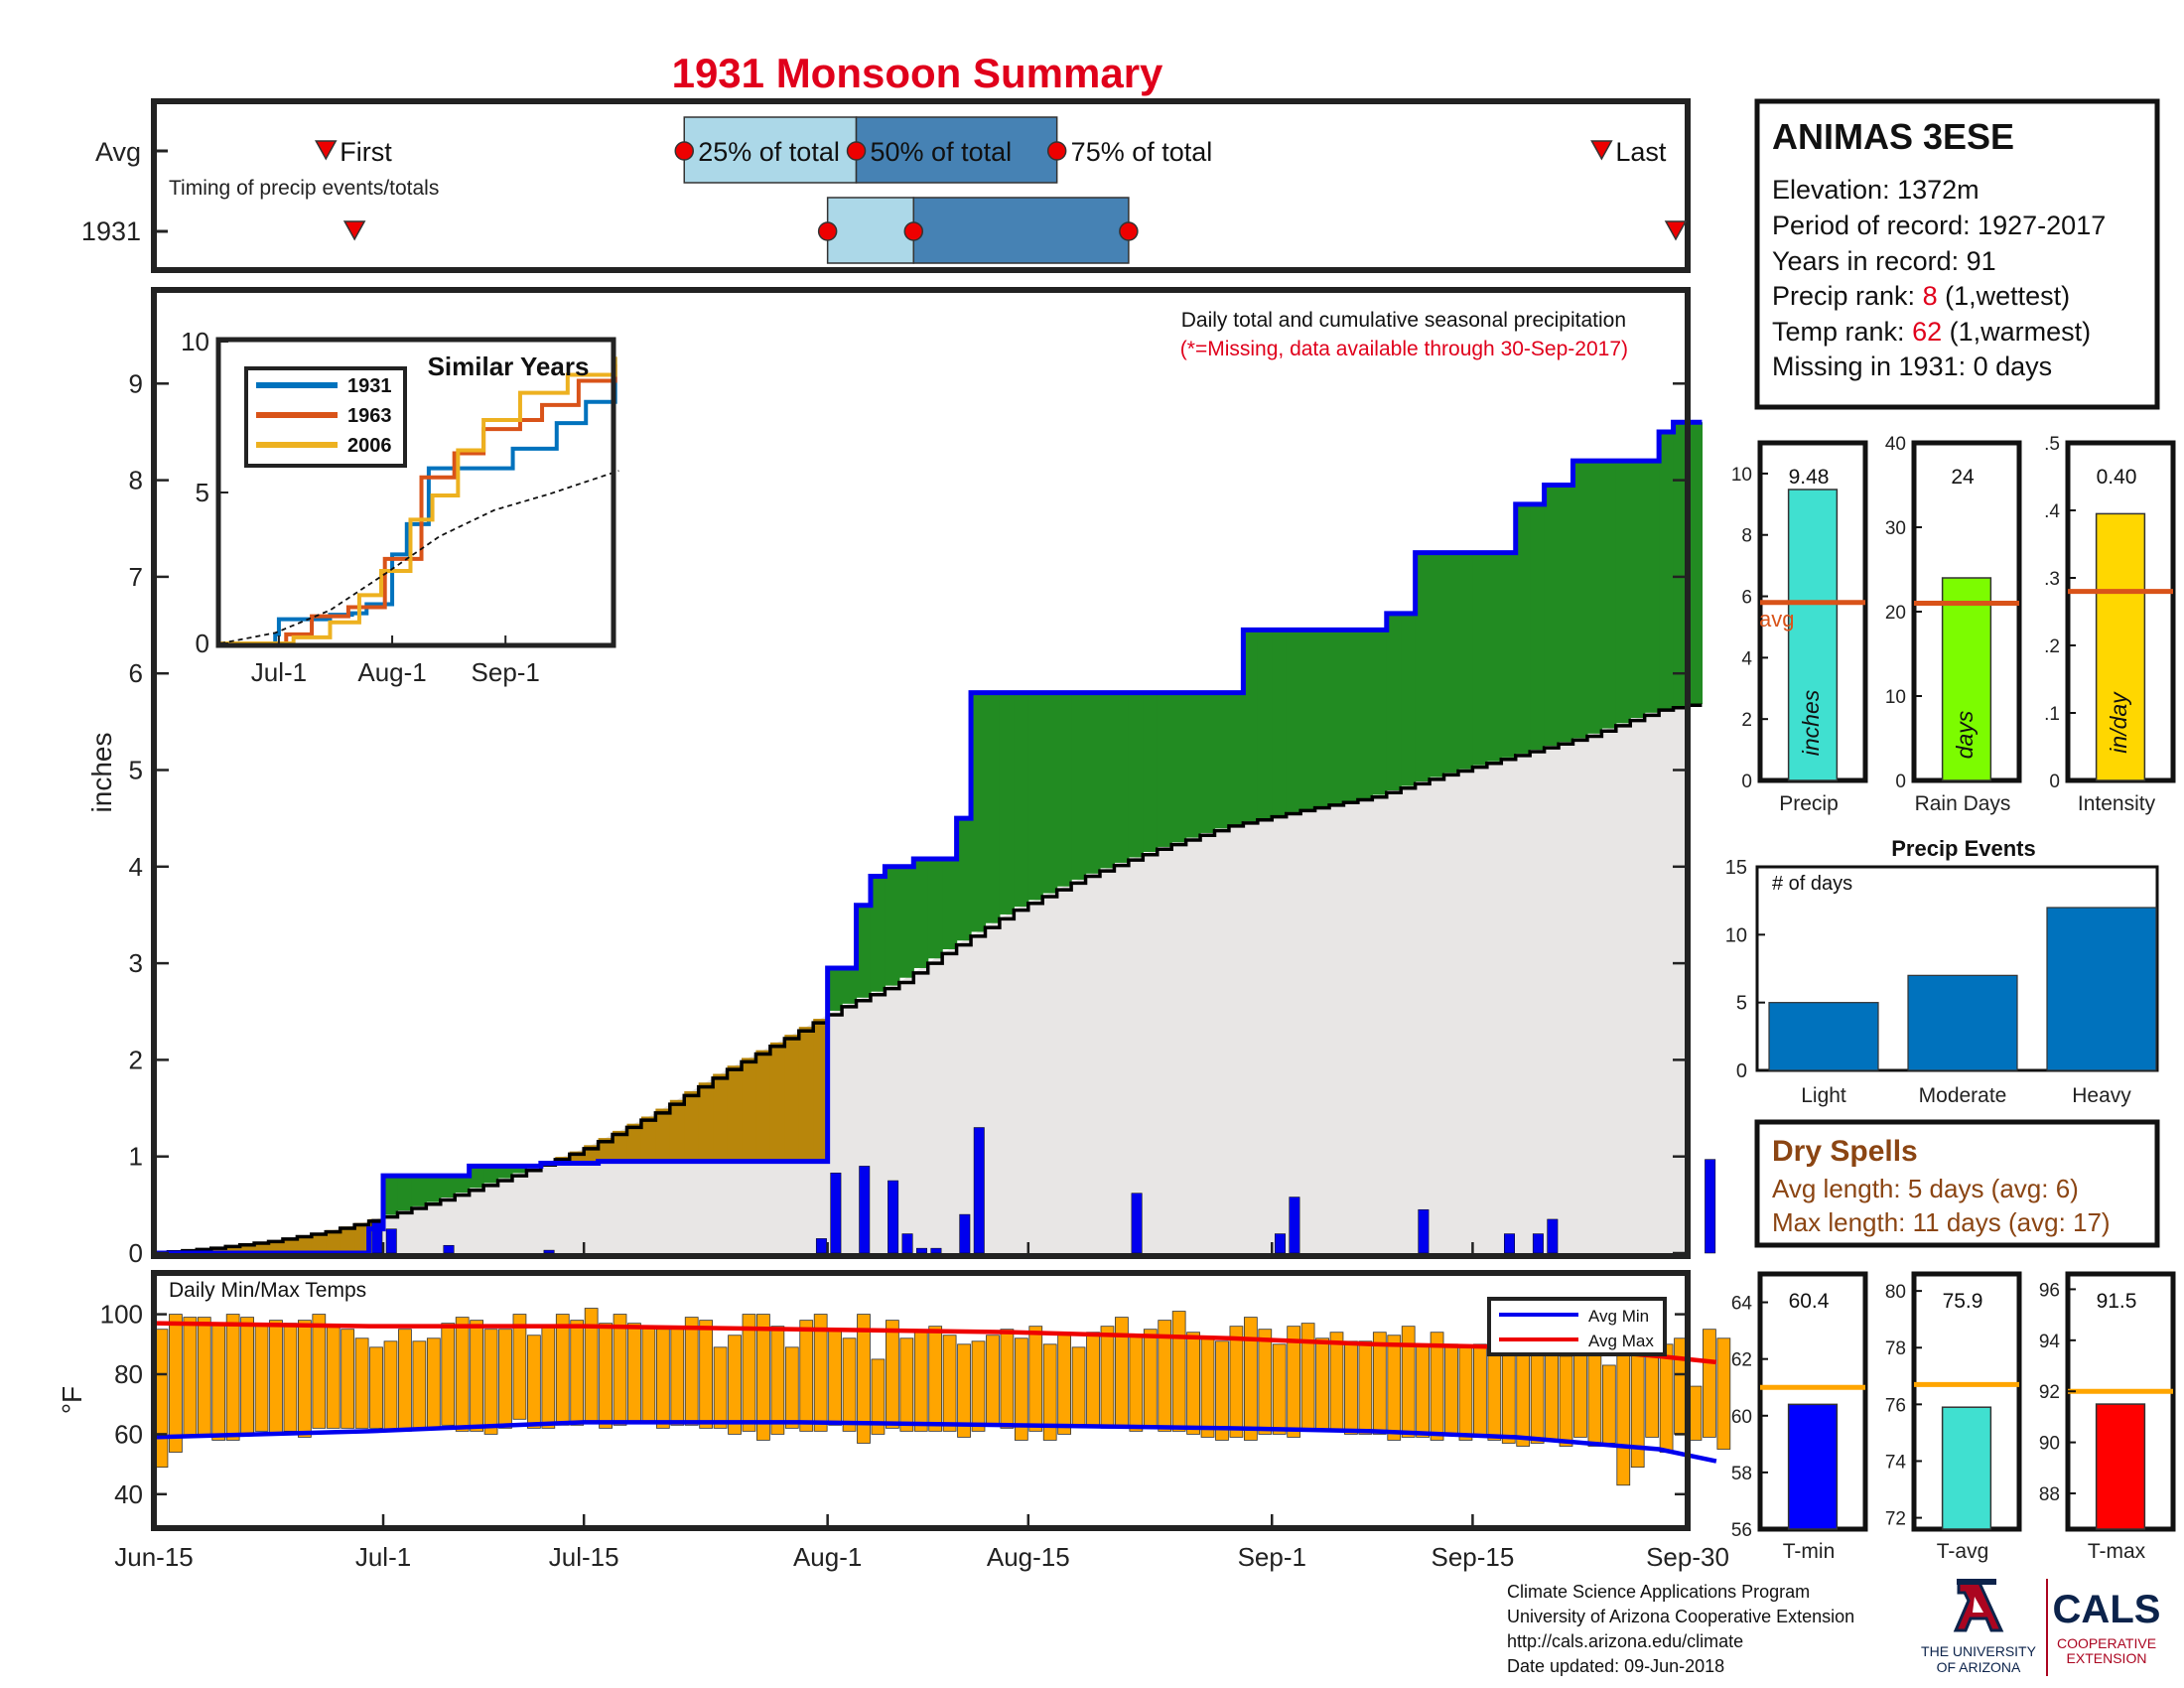 The image size is (2184, 1688). What do you see at coordinates (1809, 803) in the screenshot?
I see `precip-mini-label: Precip` at bounding box center [1809, 803].